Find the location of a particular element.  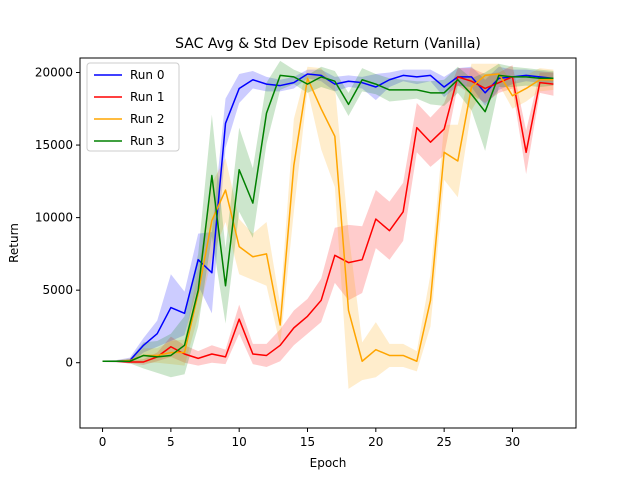

legend-label-run-2: Run 2 is located at coordinates (147, 119).